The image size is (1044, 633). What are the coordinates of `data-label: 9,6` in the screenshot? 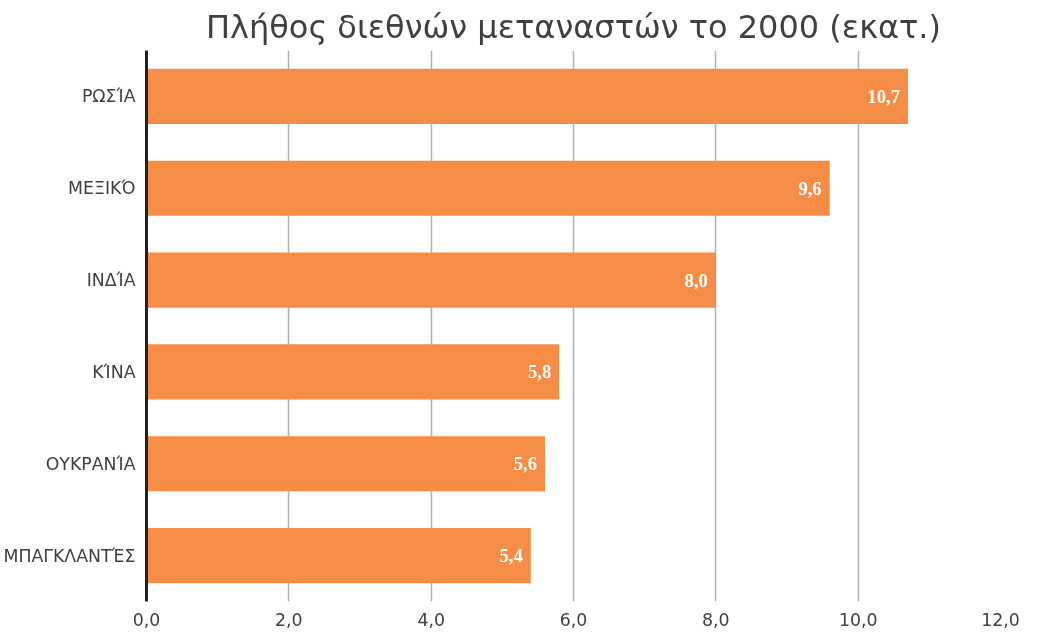 It's located at (810, 188).